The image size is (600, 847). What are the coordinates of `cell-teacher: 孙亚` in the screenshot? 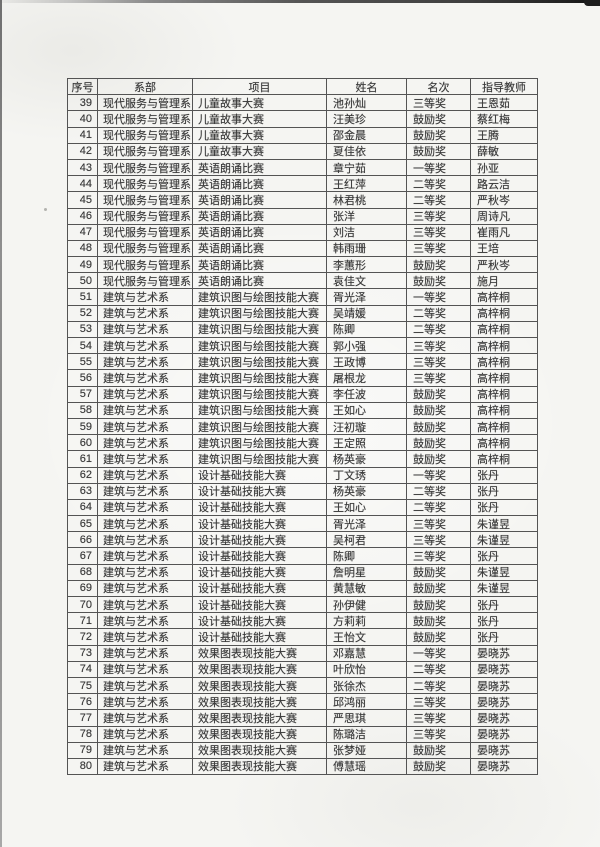 It's located at (504, 167).